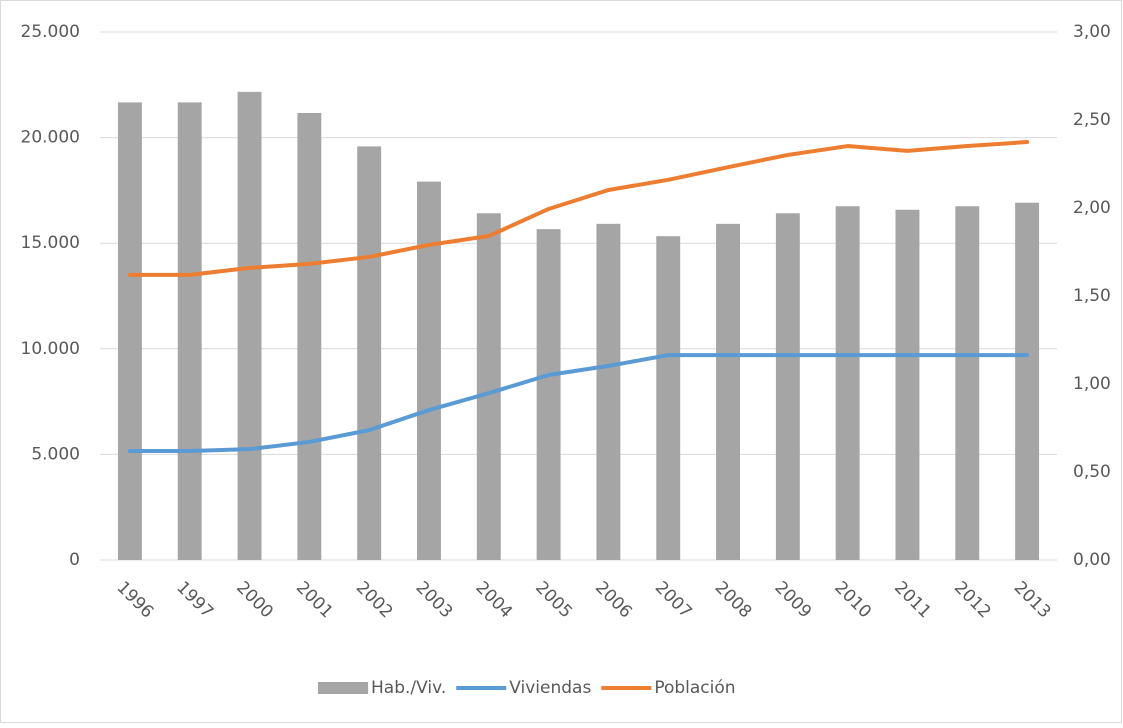  What do you see at coordinates (578, 403) in the screenshot?
I see `line` at bounding box center [578, 403].